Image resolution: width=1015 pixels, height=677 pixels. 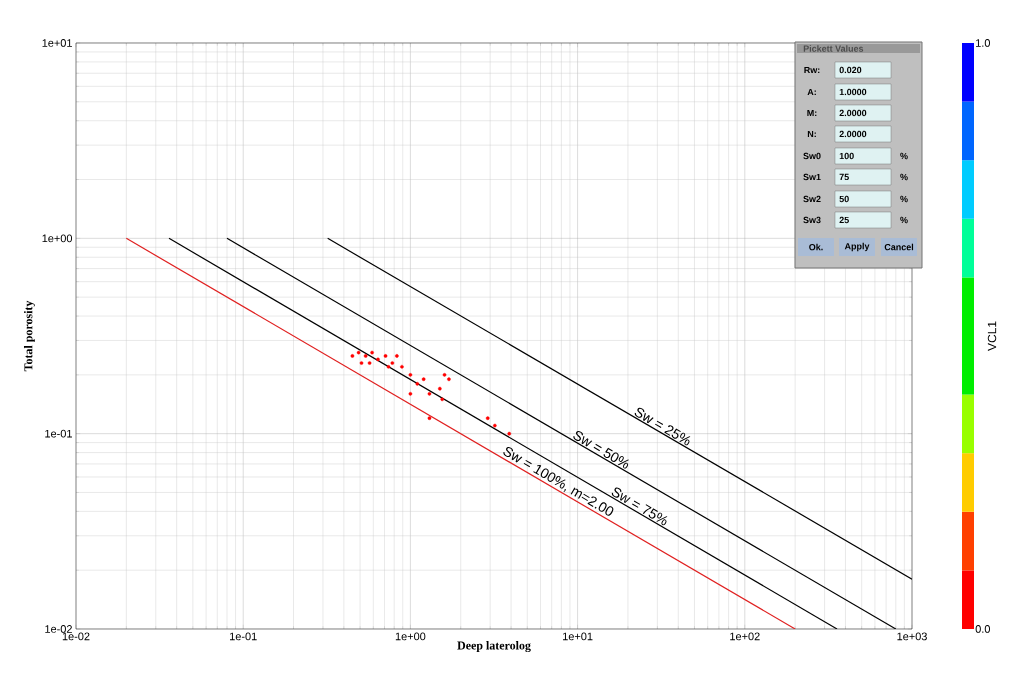 What do you see at coordinates (494, 647) in the screenshot?
I see `x-axis-title: Deep laterolog` at bounding box center [494, 647].